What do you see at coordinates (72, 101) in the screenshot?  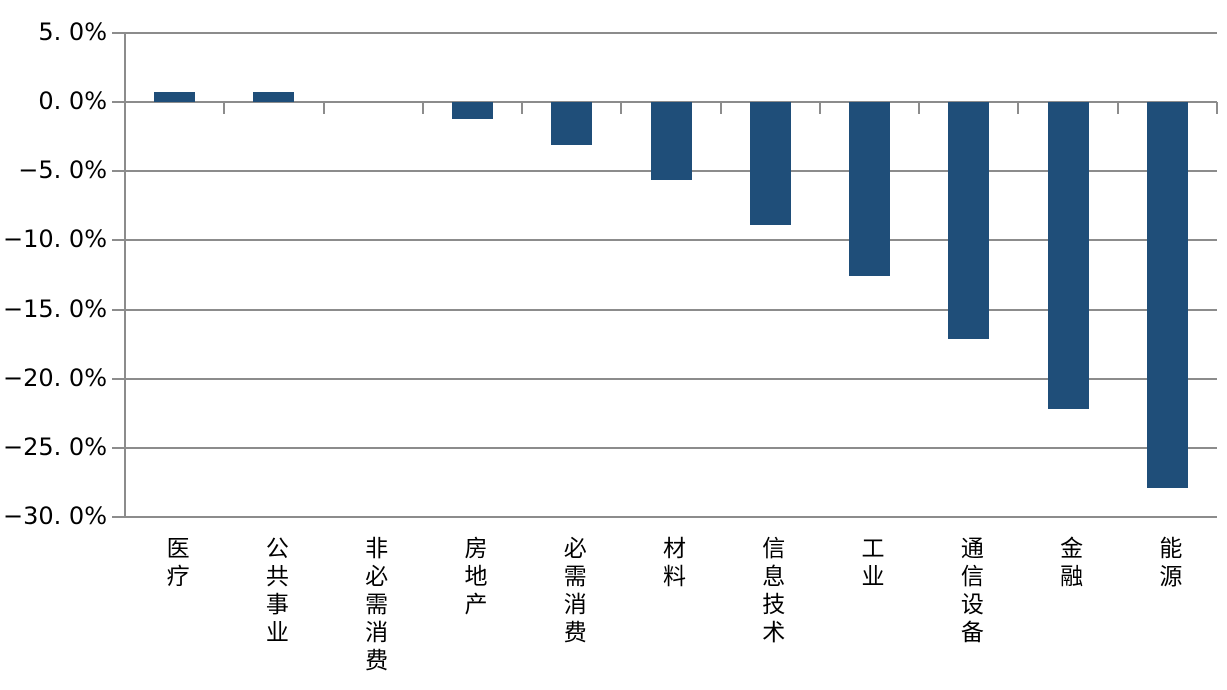 I see `y-tick-label: 0. 0%` at bounding box center [72, 101].